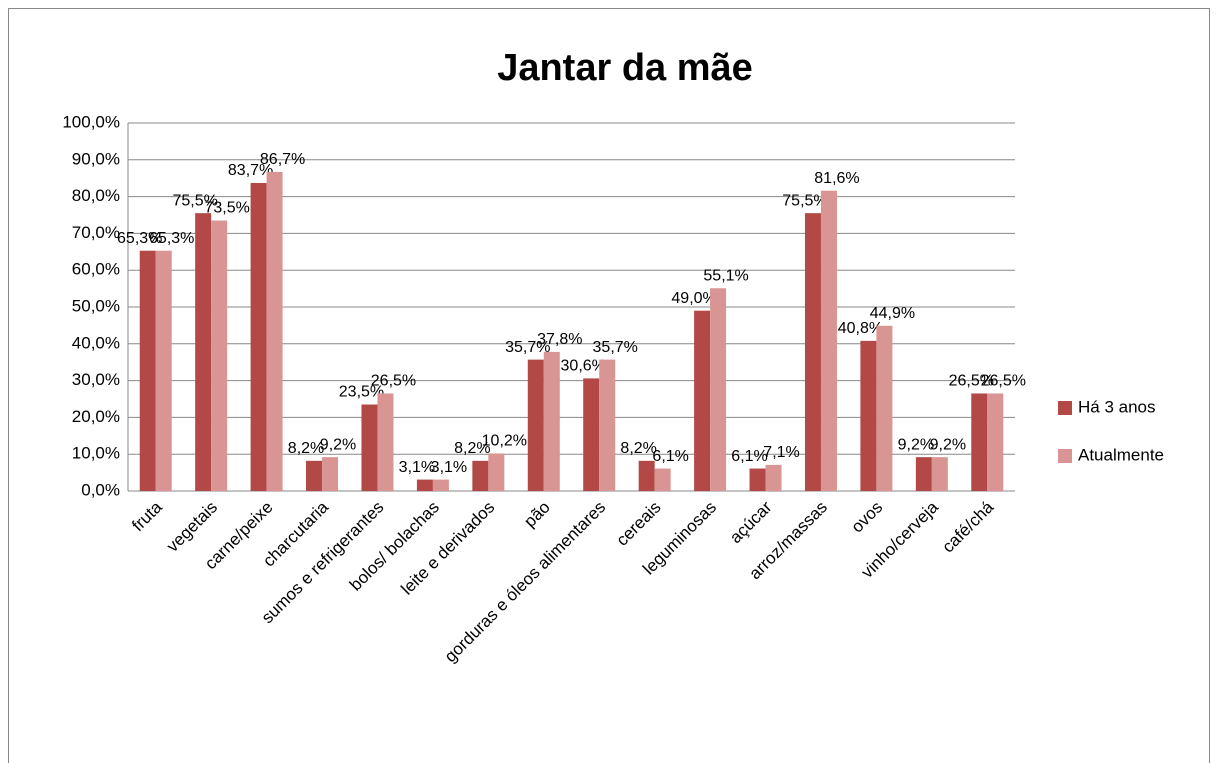  What do you see at coordinates (860, 328) in the screenshot?
I see `value-label: 40,8%` at bounding box center [860, 328].